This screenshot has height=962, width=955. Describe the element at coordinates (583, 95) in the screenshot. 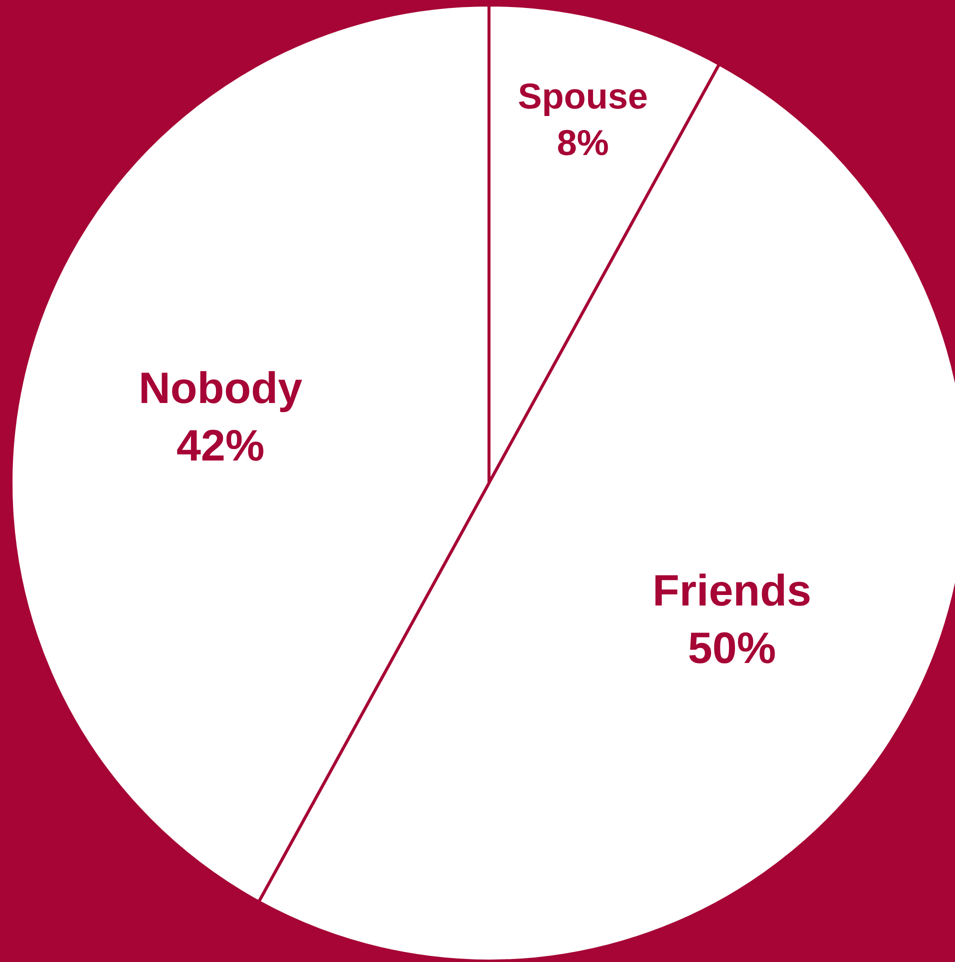

I see `slice-label: Spouse` at that location.